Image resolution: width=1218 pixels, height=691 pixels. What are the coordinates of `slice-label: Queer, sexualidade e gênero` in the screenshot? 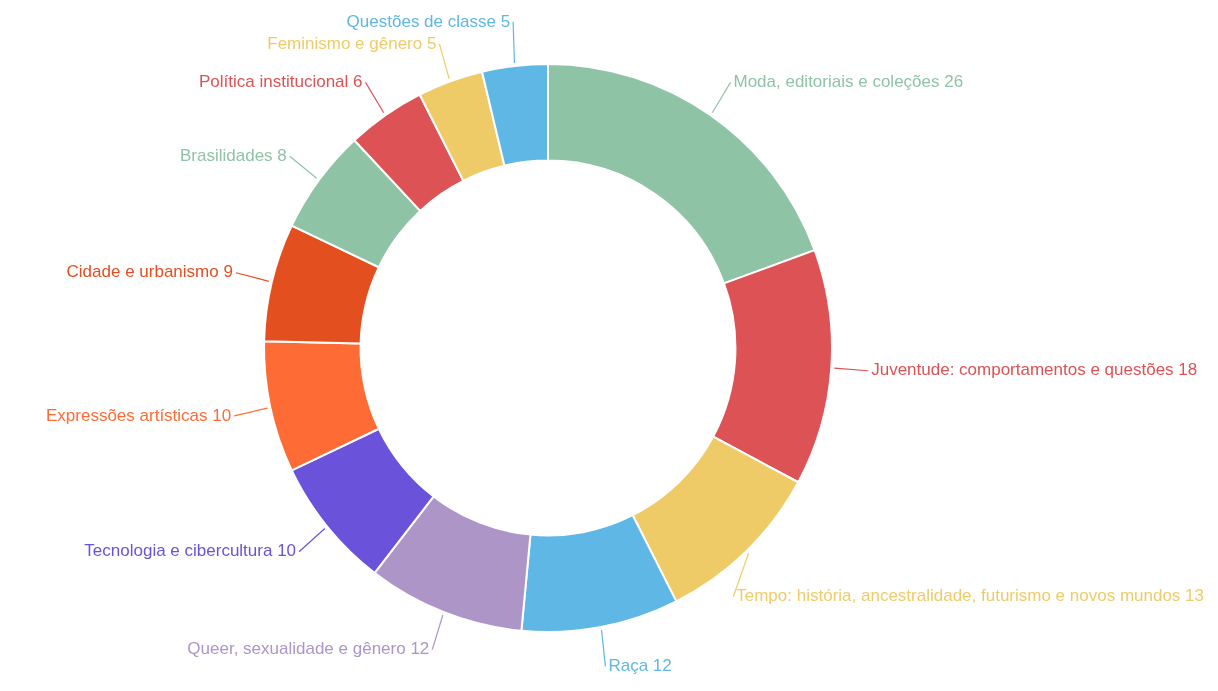 It's located at (296, 649).